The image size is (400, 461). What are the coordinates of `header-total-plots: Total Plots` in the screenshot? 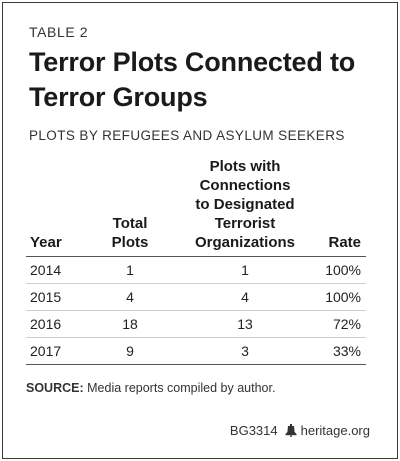 It's located at (130, 233).